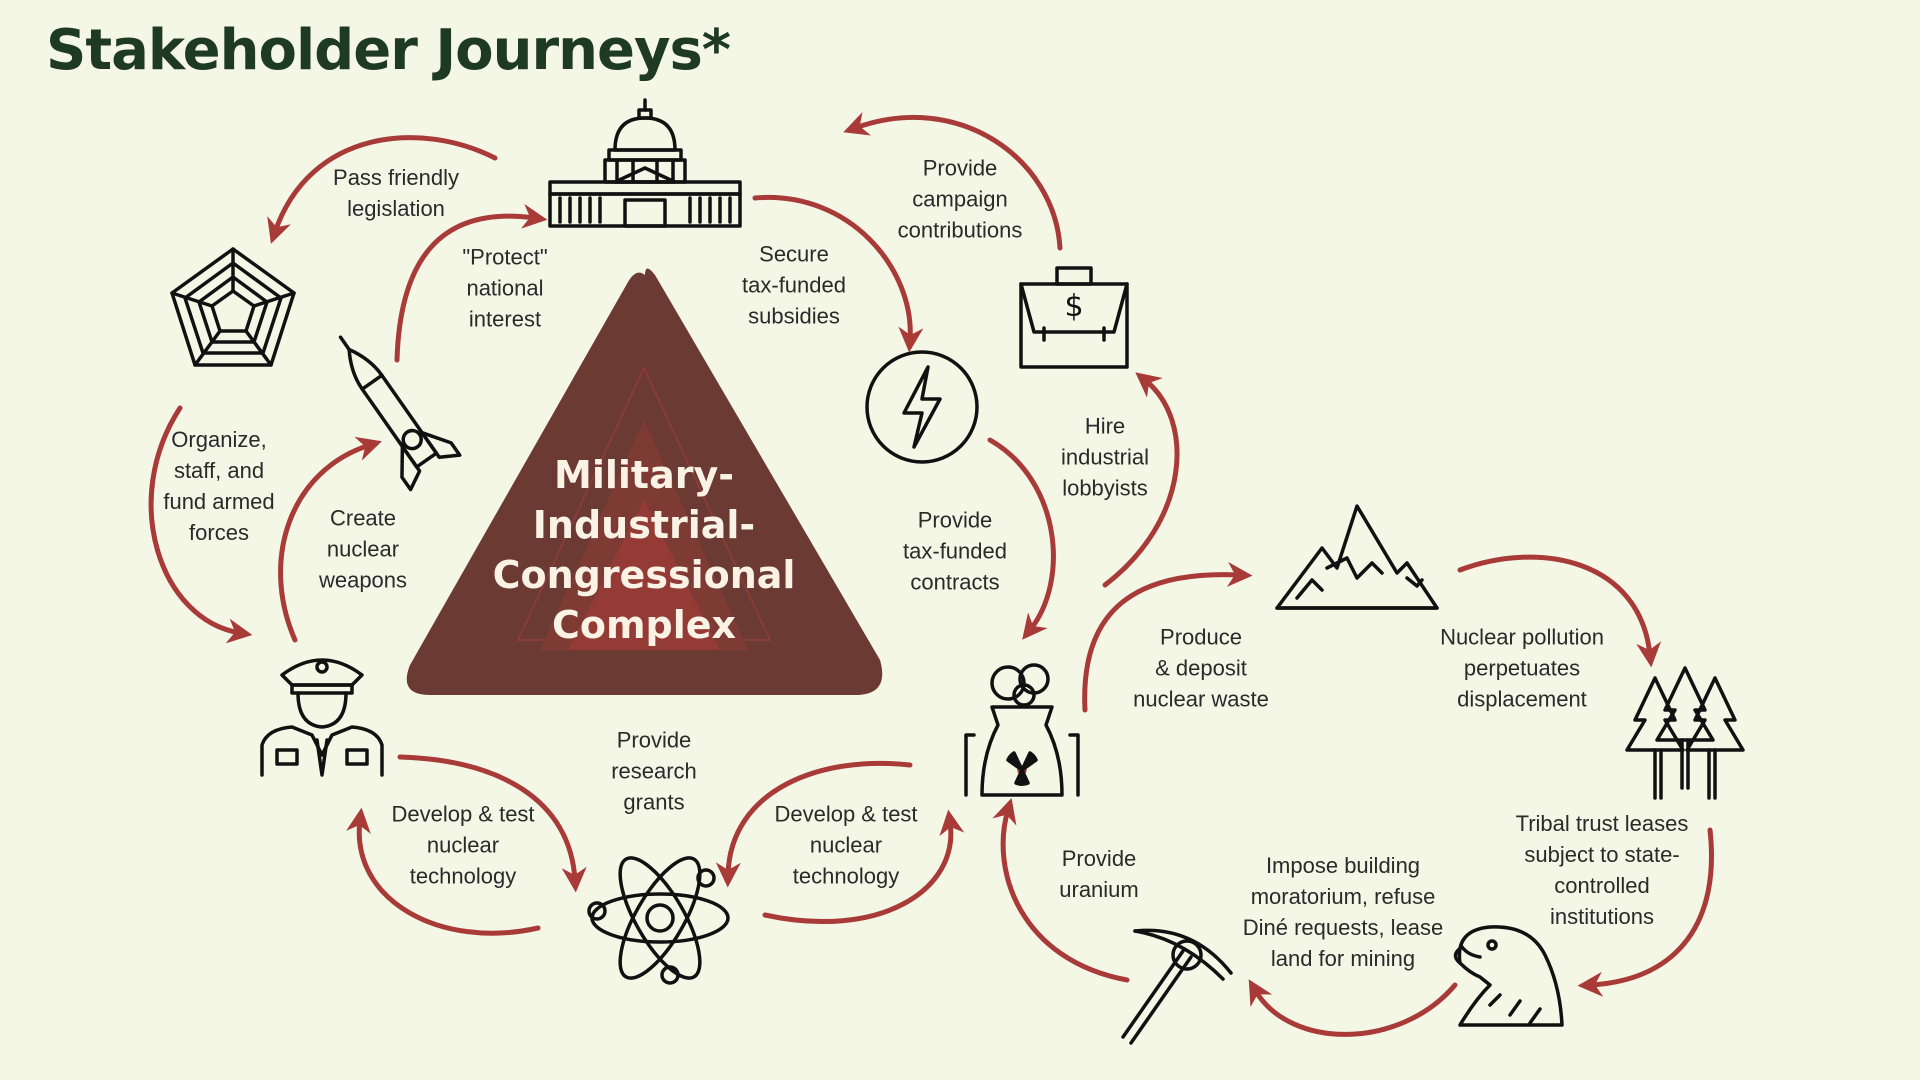  I want to click on arrow-pollution-displacement, so click(1559, 611).